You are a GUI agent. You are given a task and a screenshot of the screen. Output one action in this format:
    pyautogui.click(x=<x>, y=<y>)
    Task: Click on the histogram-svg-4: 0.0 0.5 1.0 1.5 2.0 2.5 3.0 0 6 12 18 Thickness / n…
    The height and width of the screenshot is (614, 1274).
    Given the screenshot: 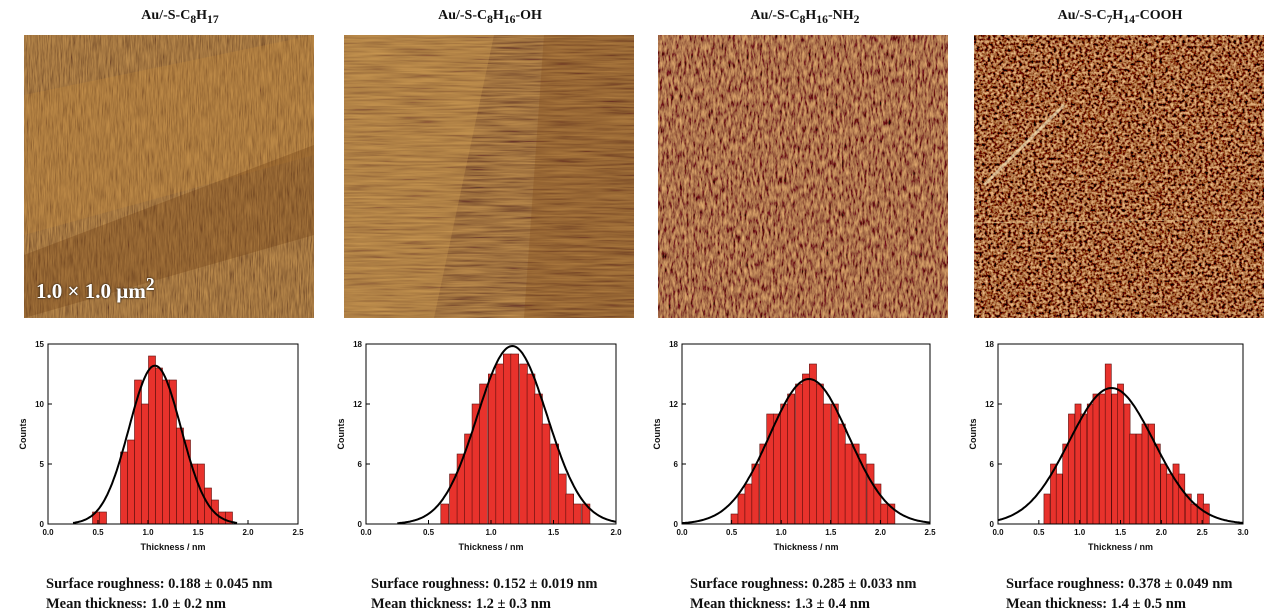 What is the action you would take?
    pyautogui.click(x=1108, y=446)
    